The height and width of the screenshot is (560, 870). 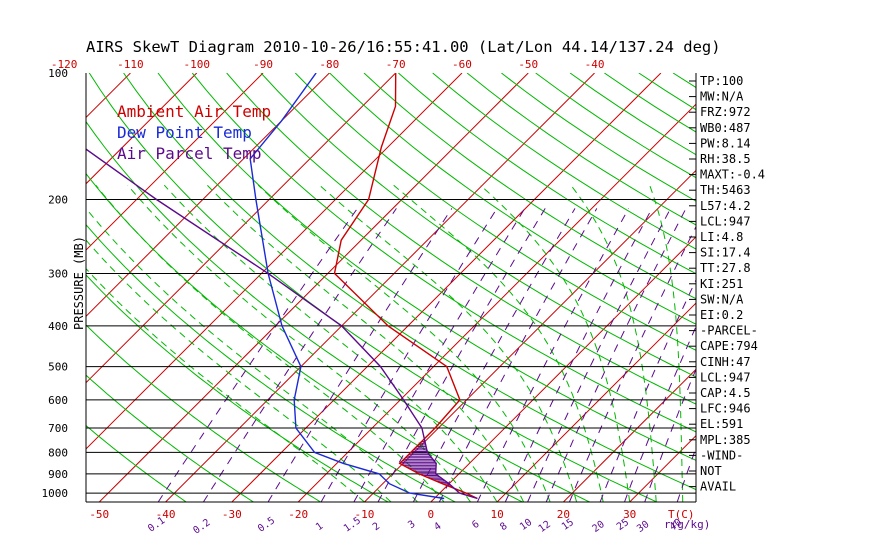 What do you see at coordinates (725, 440) in the screenshot?
I see `index-label: MPL:385` at bounding box center [725, 440].